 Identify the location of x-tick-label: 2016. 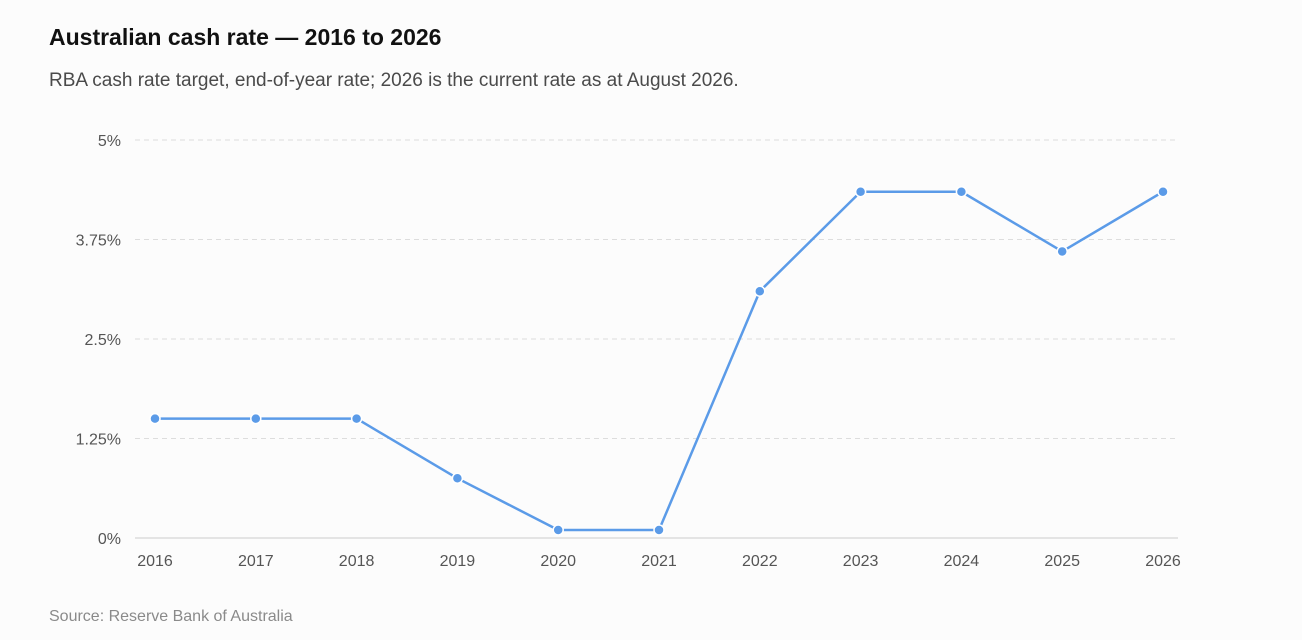
(155, 561).